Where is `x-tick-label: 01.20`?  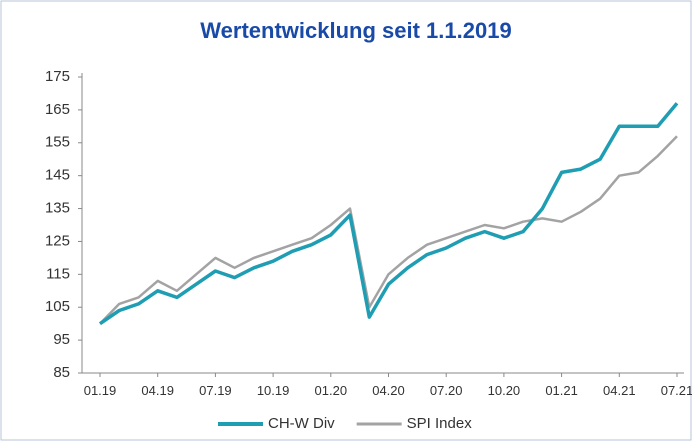 x-tick-label: 01.20 is located at coordinates (331, 390).